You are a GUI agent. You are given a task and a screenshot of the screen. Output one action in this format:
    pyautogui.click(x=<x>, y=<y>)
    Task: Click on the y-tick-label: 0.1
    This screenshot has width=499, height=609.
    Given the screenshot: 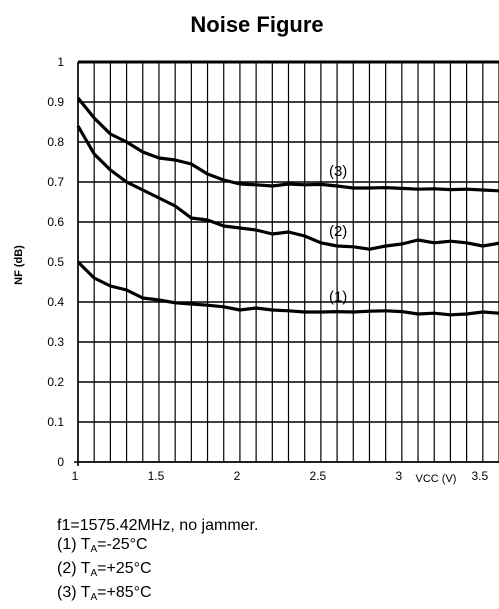 What is the action you would take?
    pyautogui.click(x=55, y=422)
    